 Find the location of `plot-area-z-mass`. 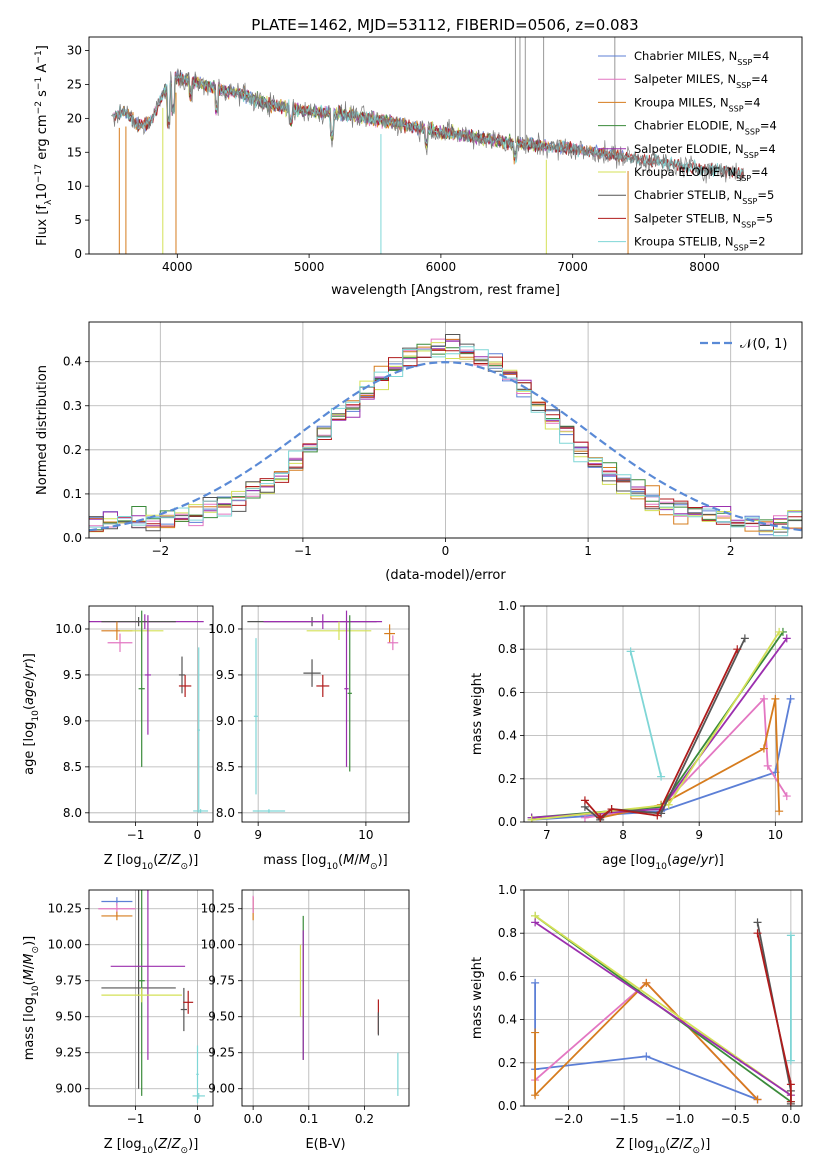

plot-area-z-mass is located at coordinates (151, 997).